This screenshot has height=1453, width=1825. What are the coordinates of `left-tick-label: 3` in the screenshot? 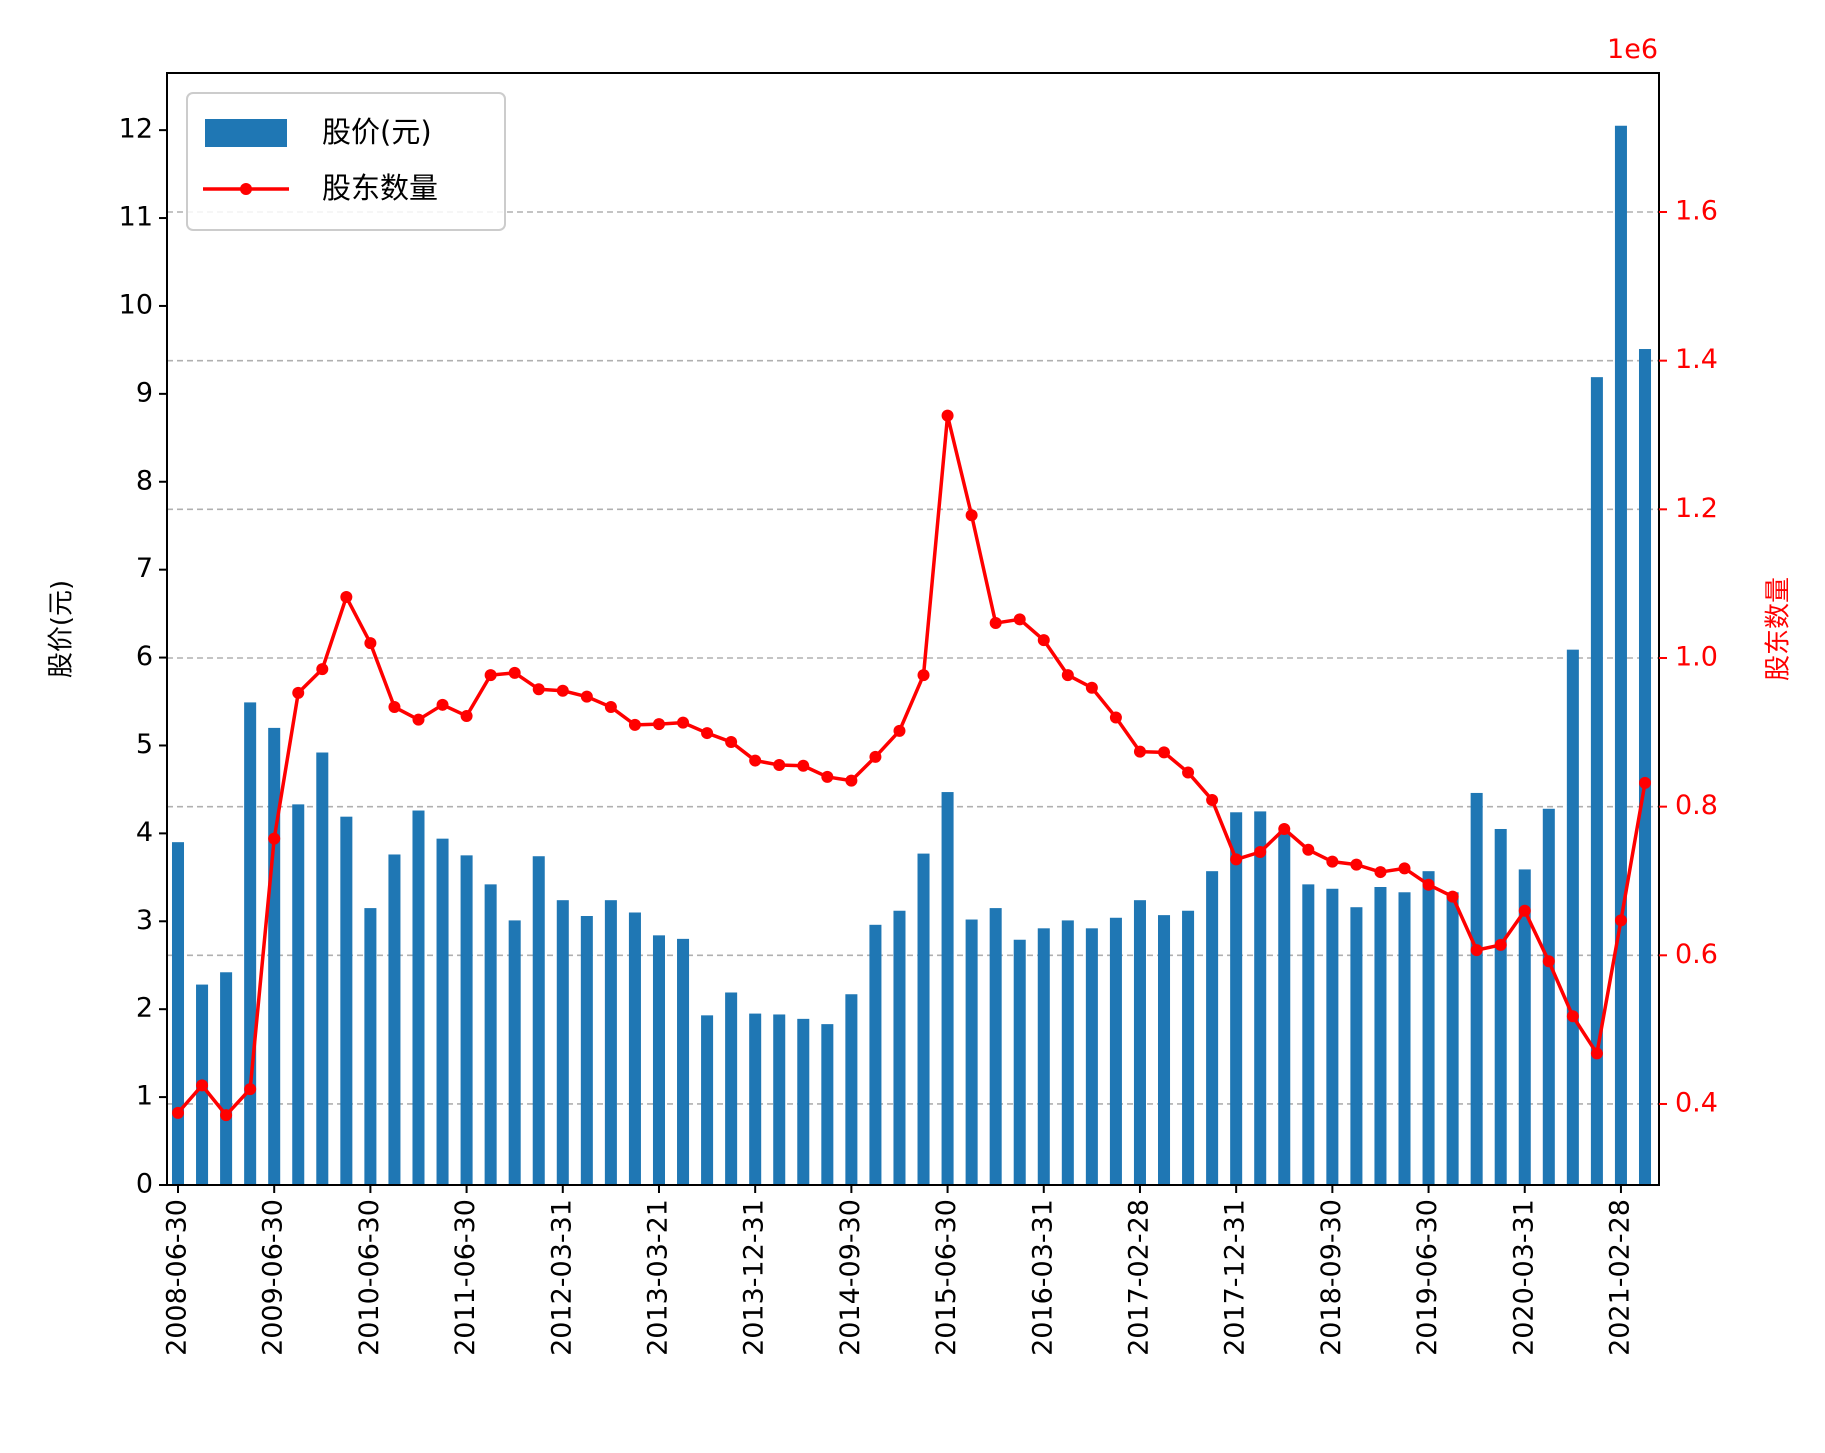 It's located at (144, 920).